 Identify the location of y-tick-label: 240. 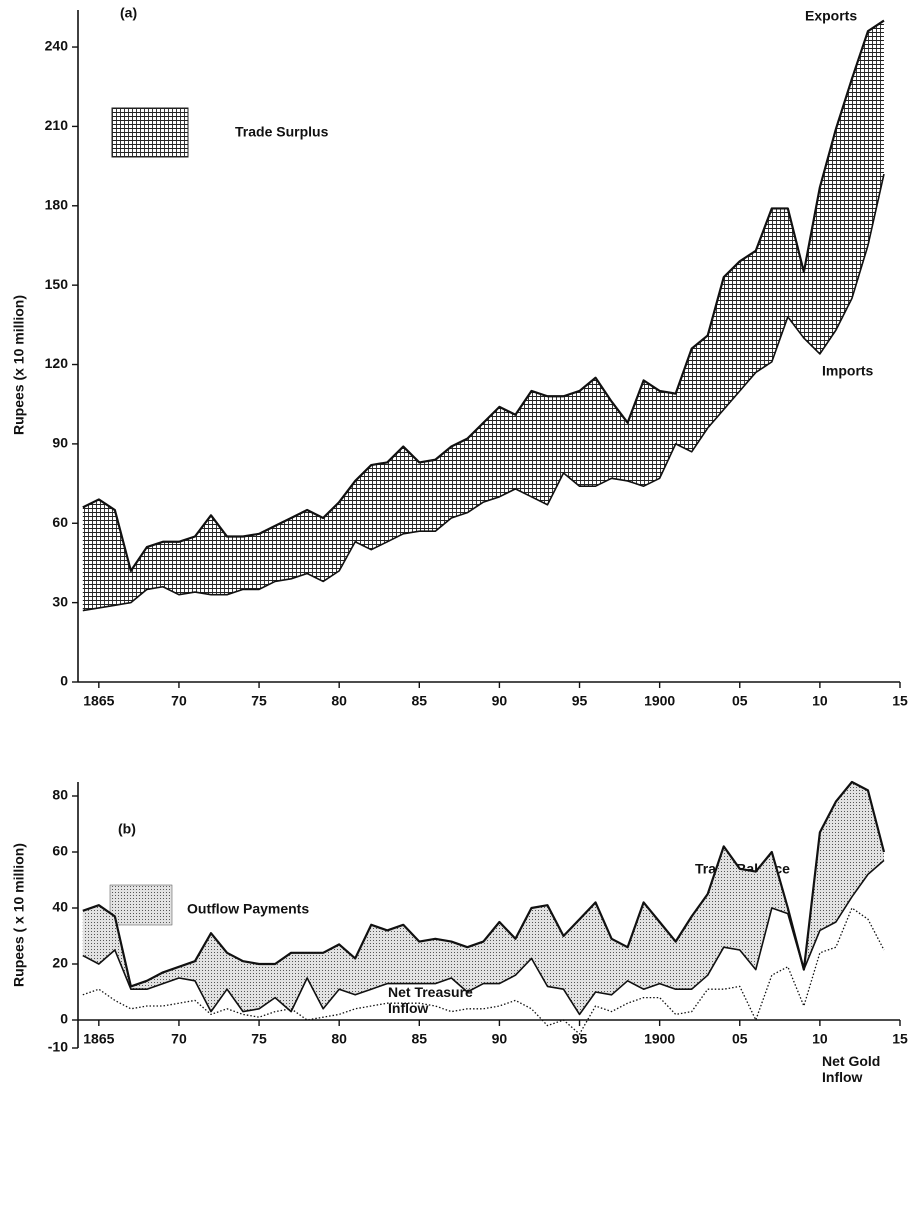
(57, 46).